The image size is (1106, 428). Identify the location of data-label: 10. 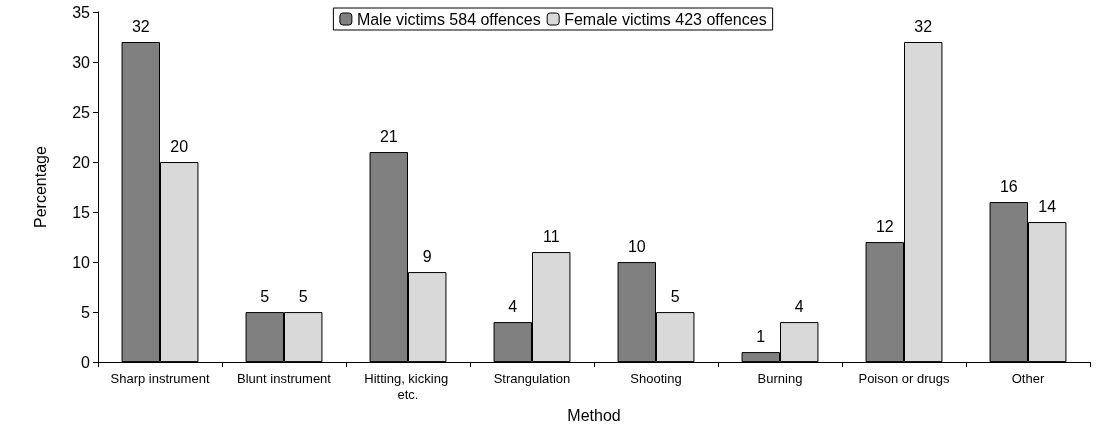
(636, 246).